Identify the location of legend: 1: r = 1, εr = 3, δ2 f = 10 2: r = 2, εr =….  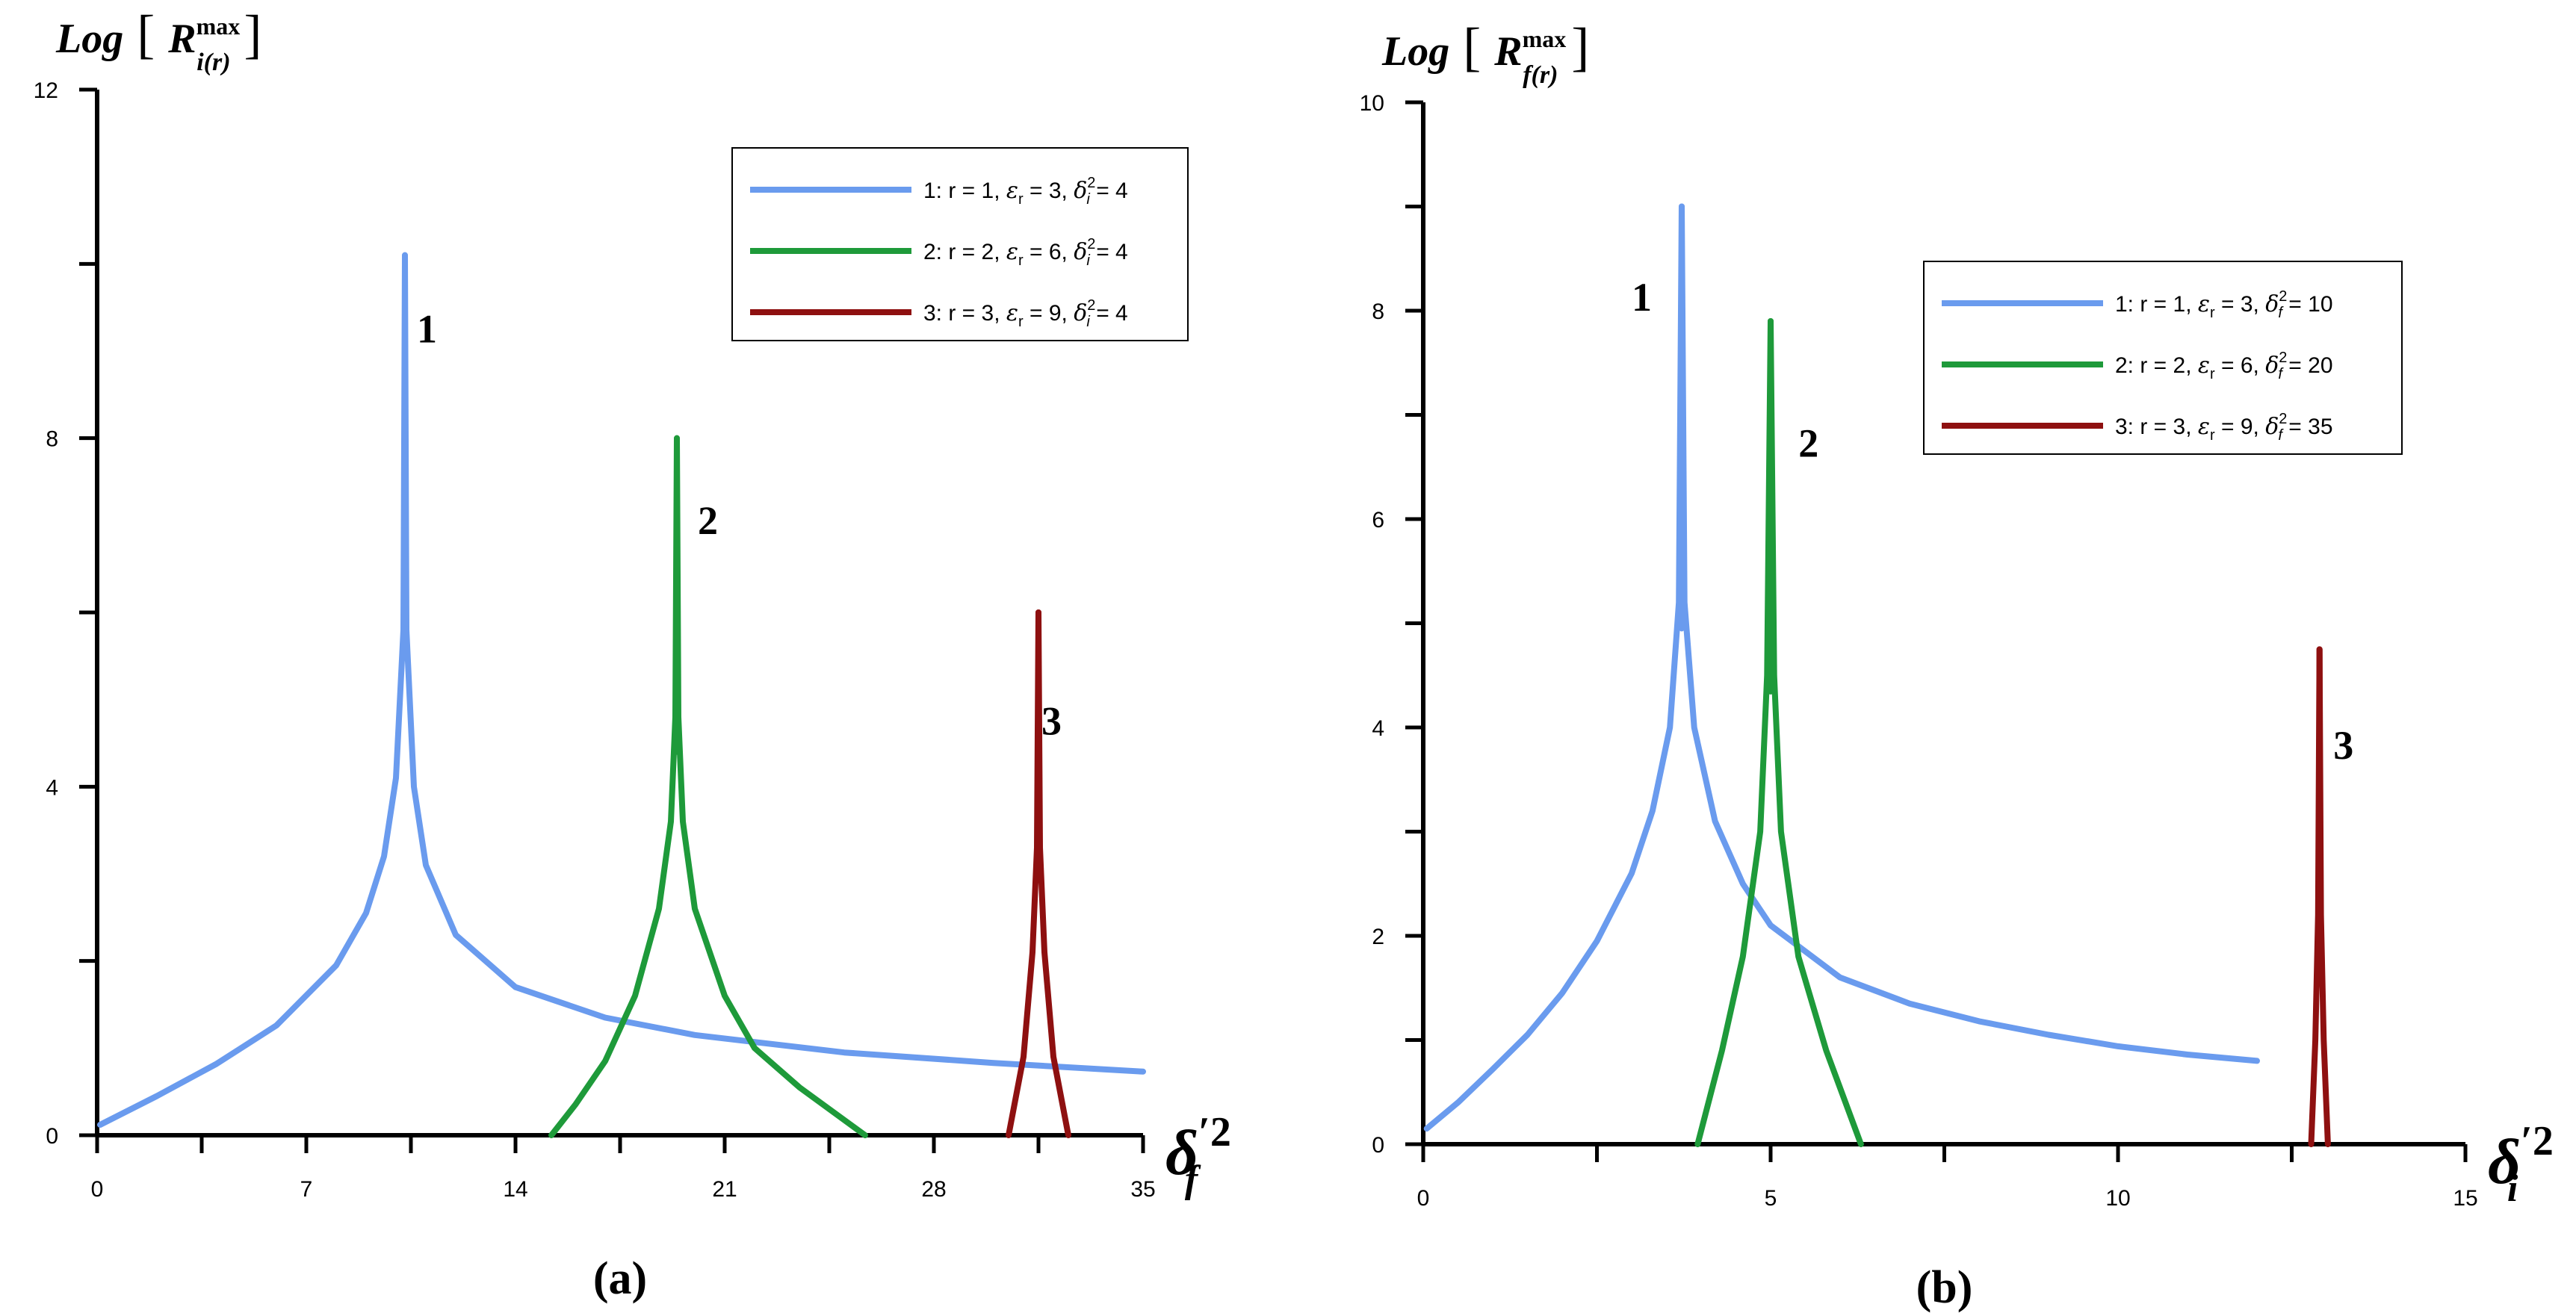
(2163, 358).